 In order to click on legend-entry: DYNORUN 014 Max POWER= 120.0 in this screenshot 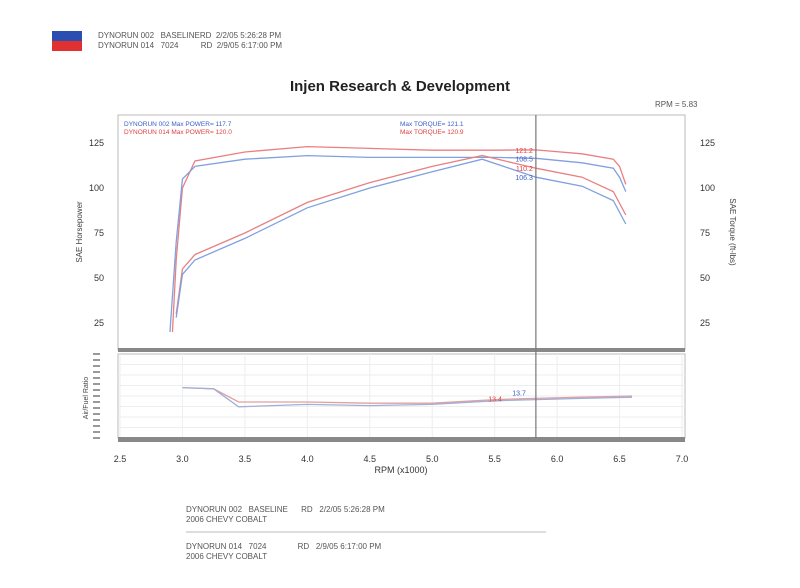, I will do `click(178, 132)`.